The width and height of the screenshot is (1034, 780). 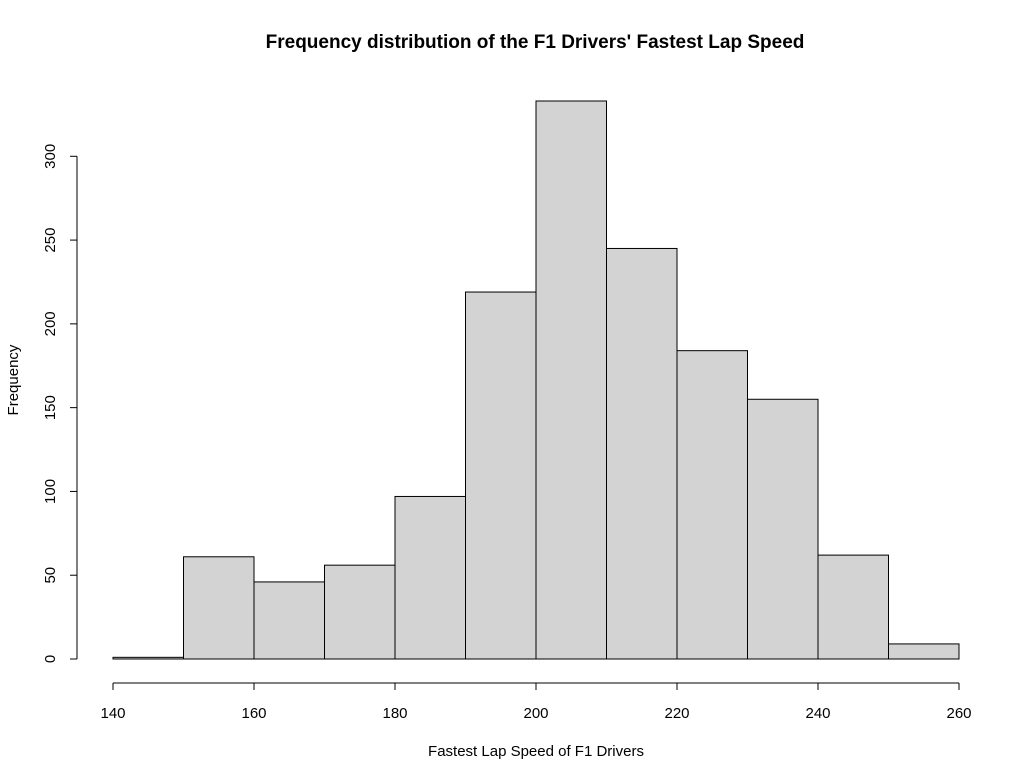 What do you see at coordinates (50, 575) in the screenshot?
I see `y-tick-label: 50` at bounding box center [50, 575].